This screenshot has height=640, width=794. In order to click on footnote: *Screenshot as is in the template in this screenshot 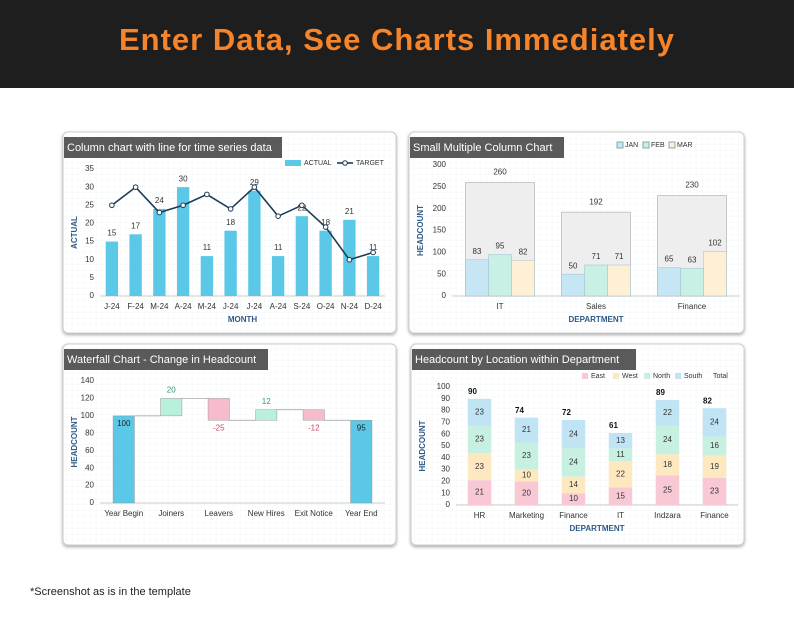, I will do `click(110, 592)`.